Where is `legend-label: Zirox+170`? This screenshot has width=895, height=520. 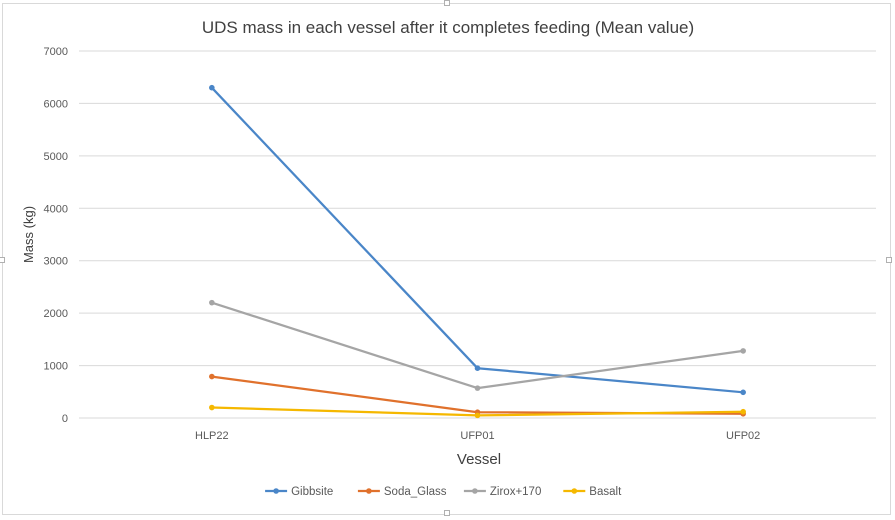 legend-label: Zirox+170 is located at coordinates (515, 492).